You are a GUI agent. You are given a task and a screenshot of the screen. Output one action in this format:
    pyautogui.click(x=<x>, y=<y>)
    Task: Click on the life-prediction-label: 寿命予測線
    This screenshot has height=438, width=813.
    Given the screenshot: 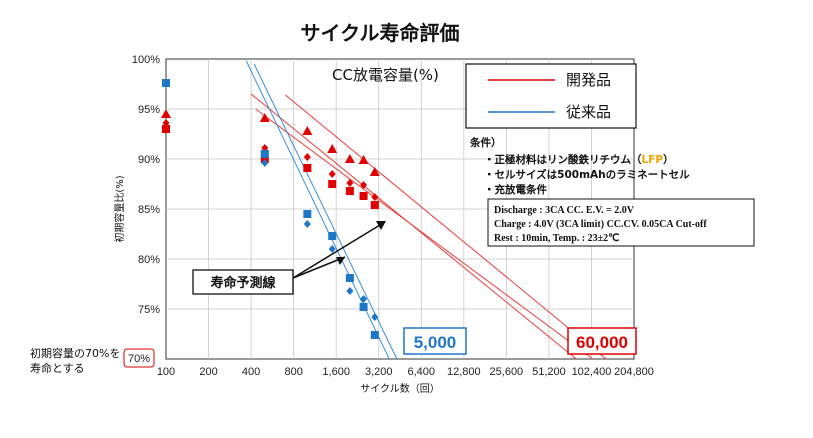 What is the action you would take?
    pyautogui.click(x=243, y=283)
    